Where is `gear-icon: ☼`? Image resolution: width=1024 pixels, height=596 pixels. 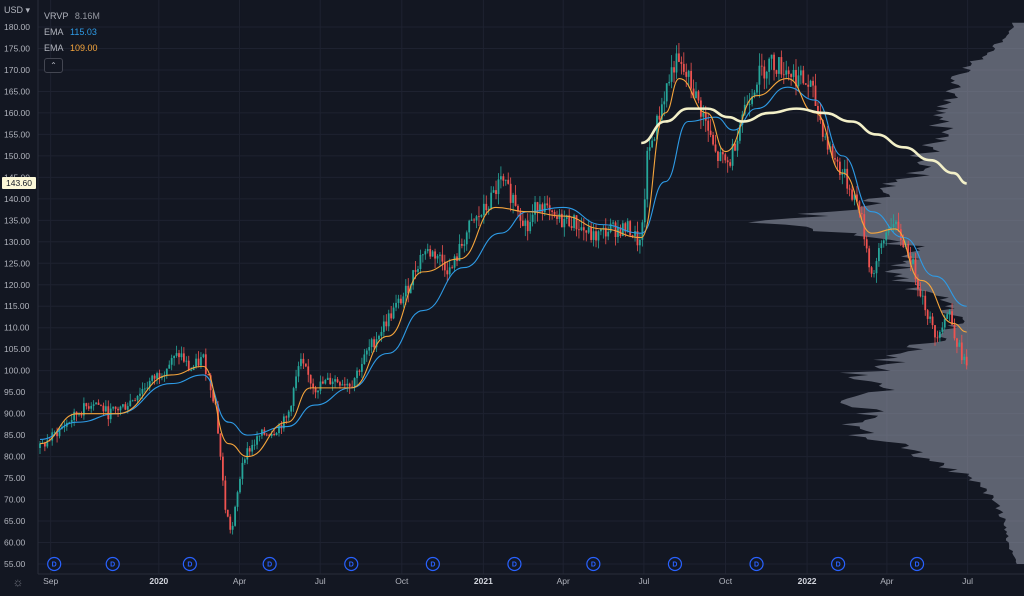 gear-icon: ☼ is located at coordinates (18, 582).